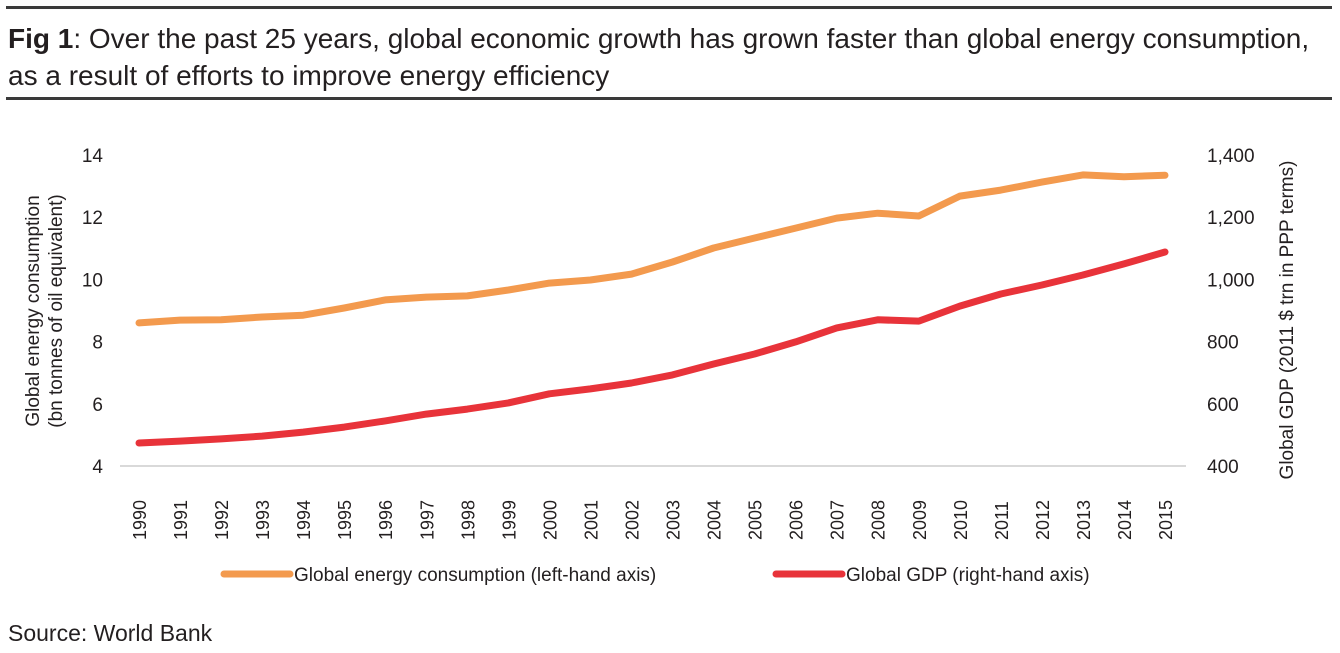 This screenshot has width=1340, height=653. I want to click on y-right-tick-label: 400, so click(1223, 467).